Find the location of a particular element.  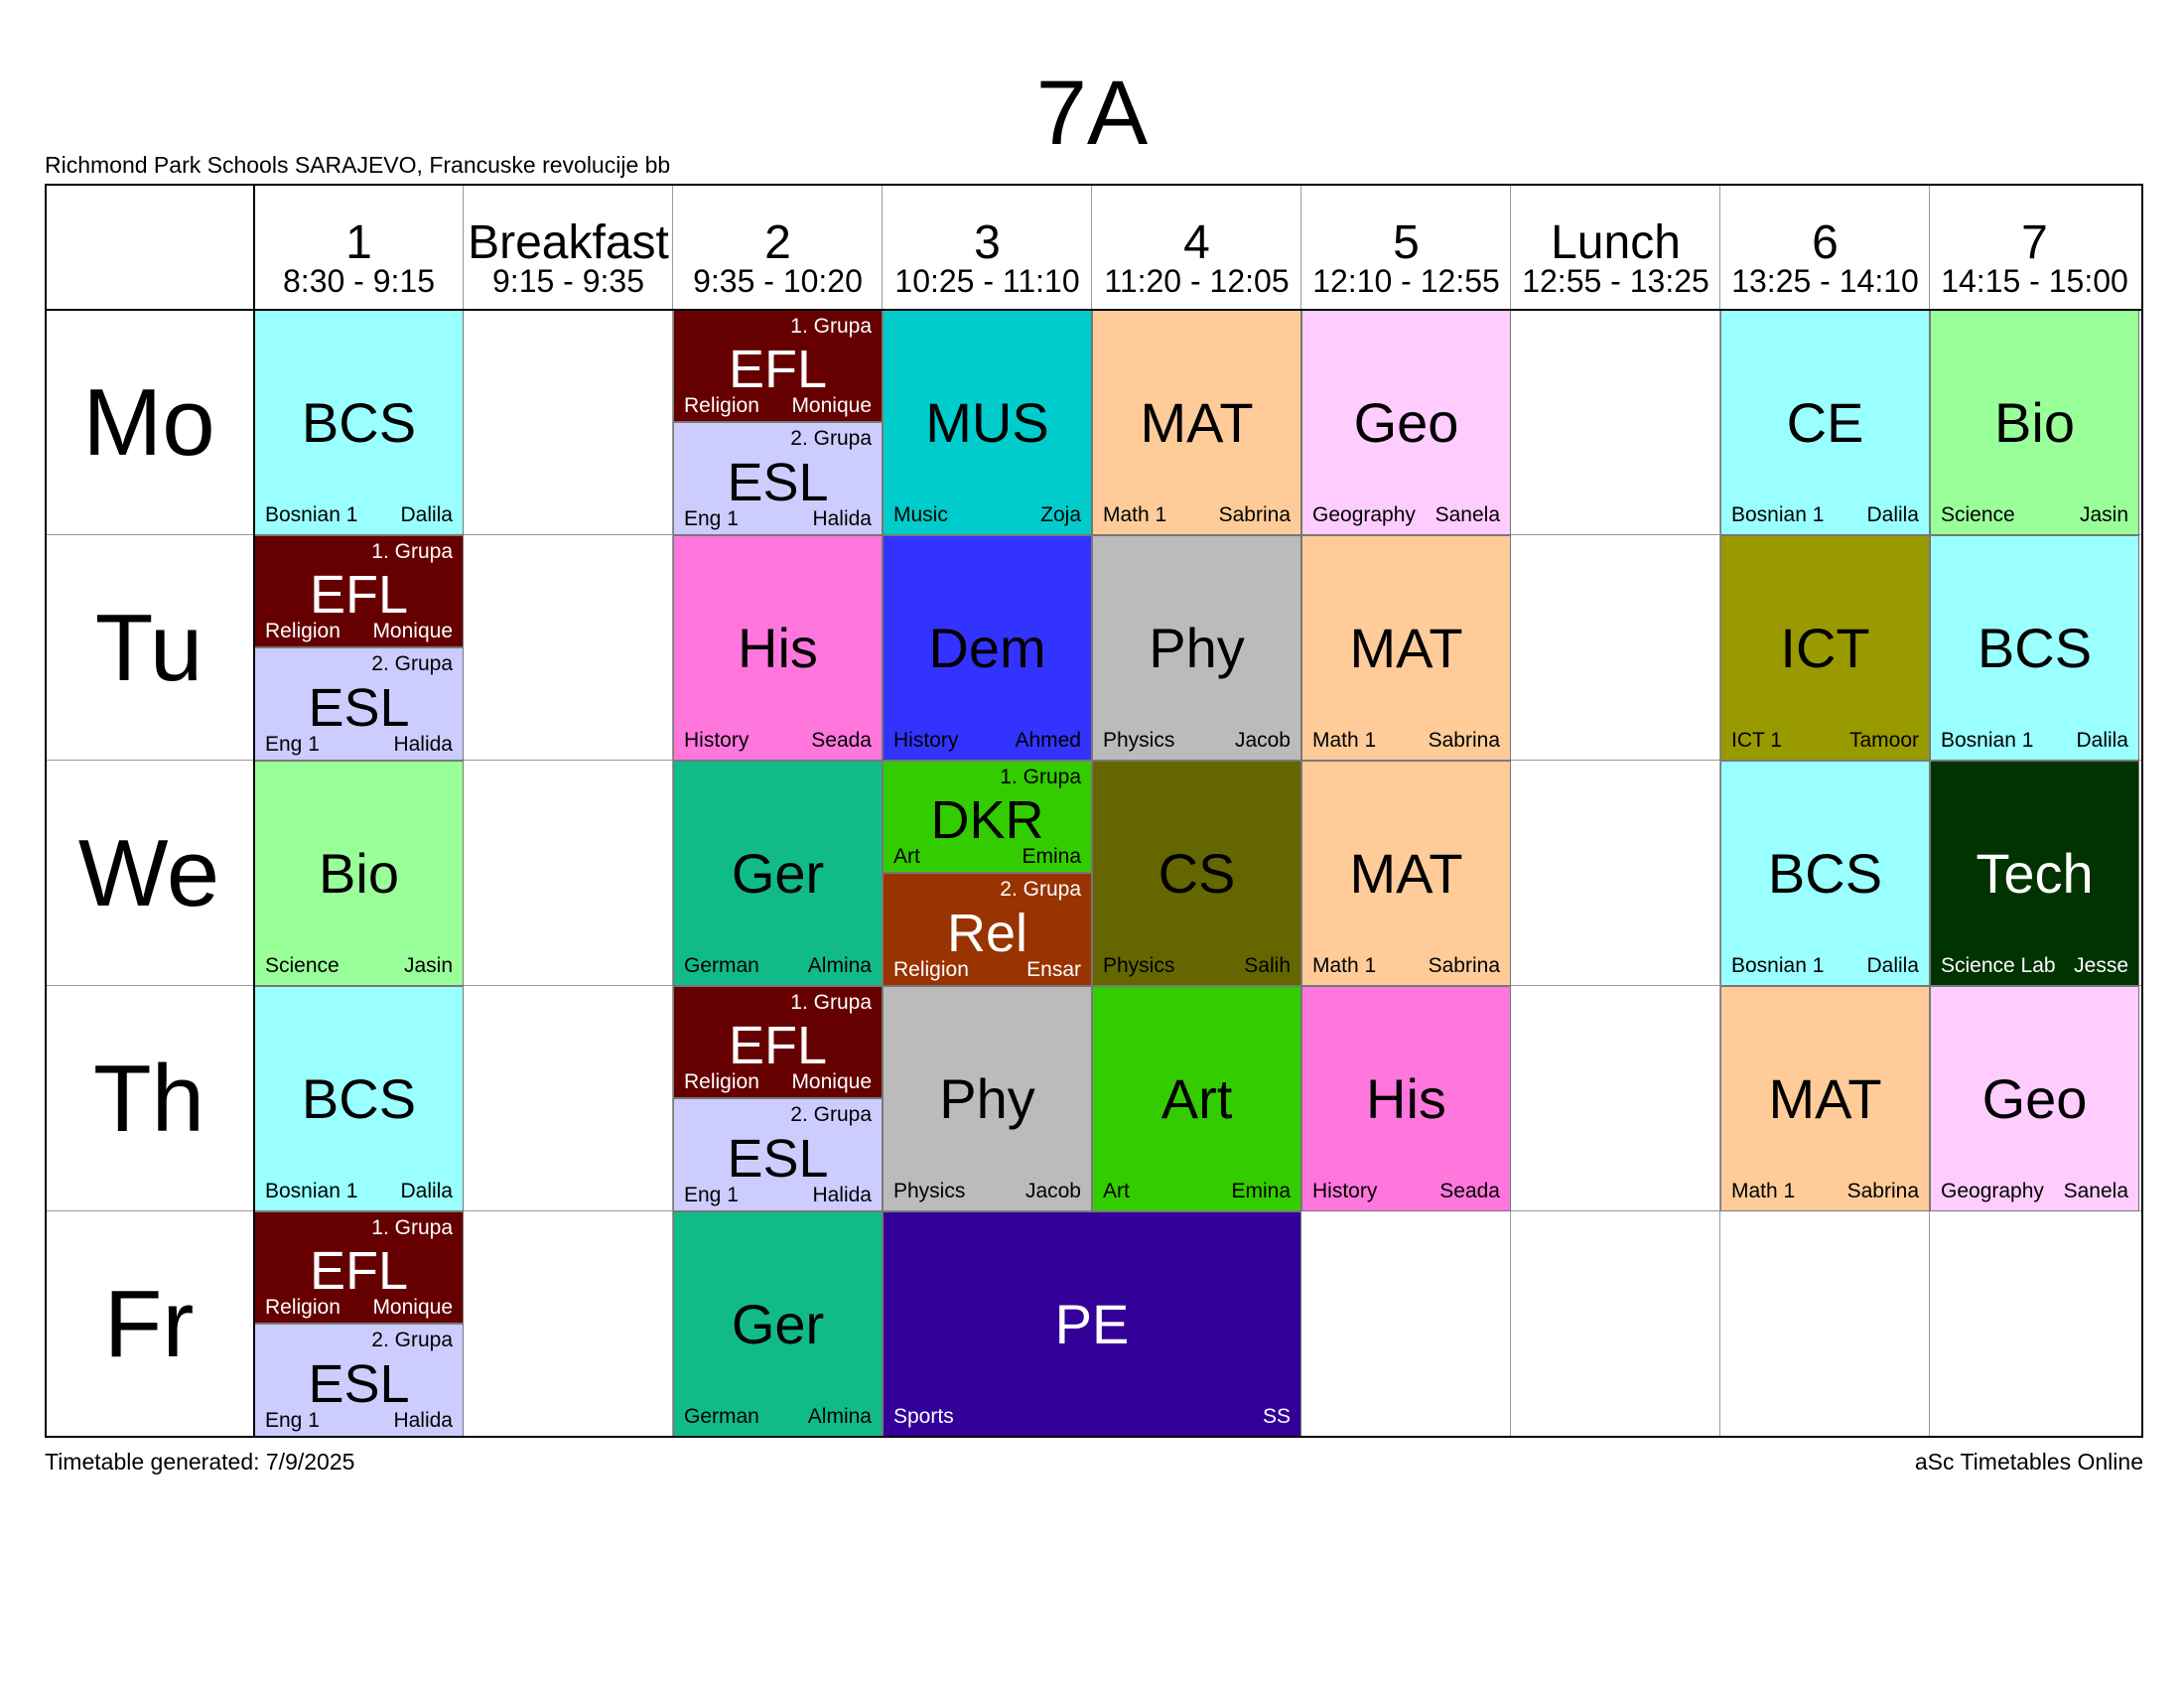

lesson-card: MUS Music Zoja is located at coordinates (987, 422).